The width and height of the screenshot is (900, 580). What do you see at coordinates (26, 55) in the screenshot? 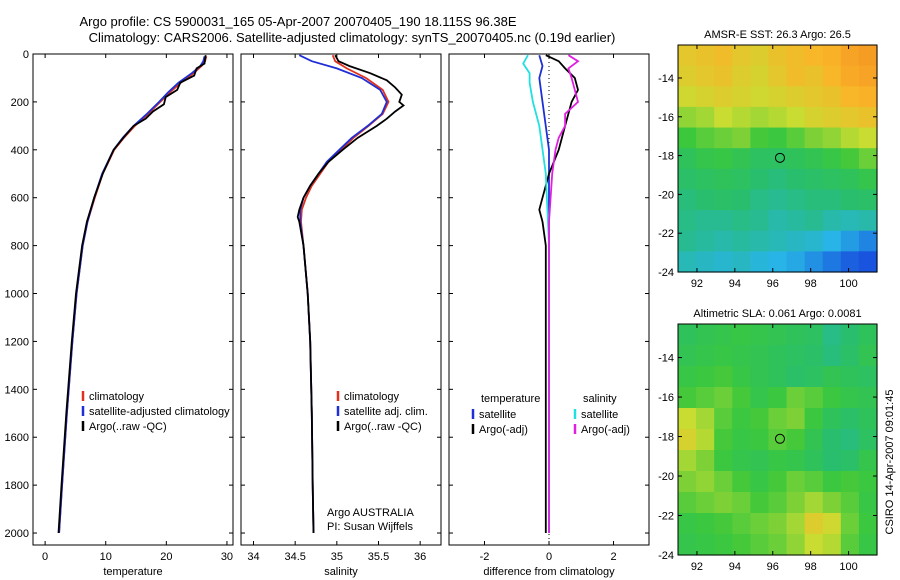
I see `y-tick-label: 0` at bounding box center [26, 55].